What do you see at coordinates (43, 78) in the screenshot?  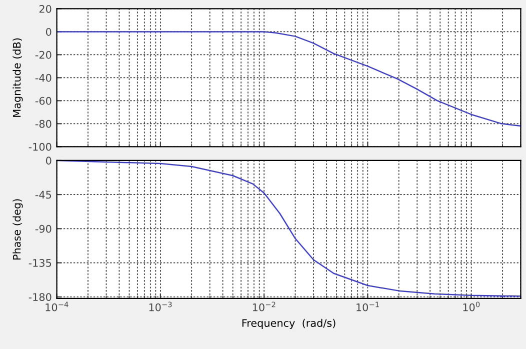 I see `y-tick-label: -40` at bounding box center [43, 78].